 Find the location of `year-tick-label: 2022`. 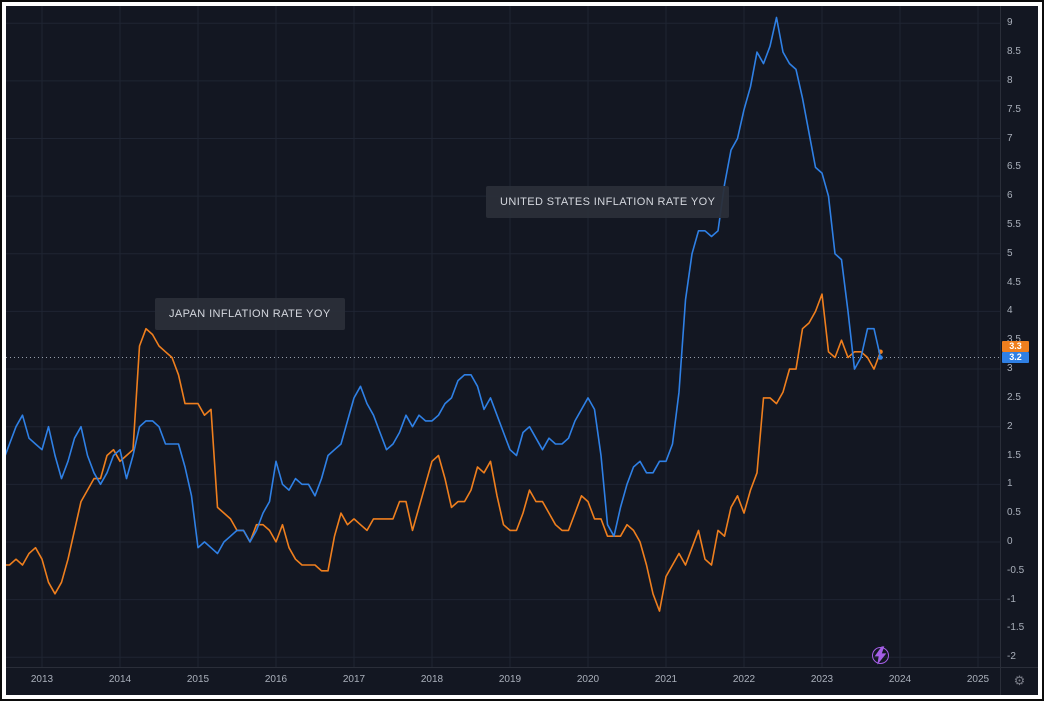

year-tick-label: 2022 is located at coordinates (744, 679).